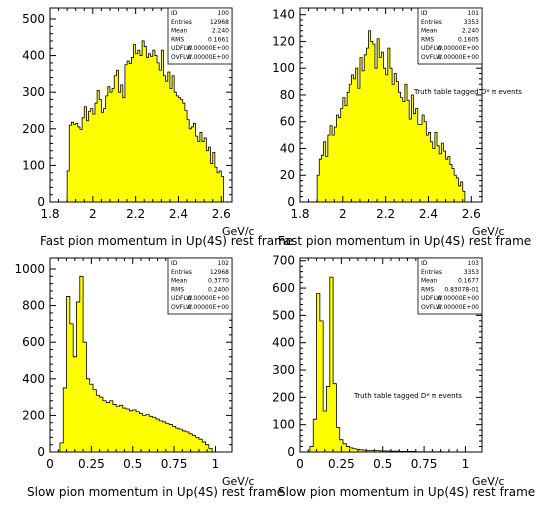  Describe the element at coordinates (287, 122) in the screenshot. I see `y-tick-label: 60` at that location.